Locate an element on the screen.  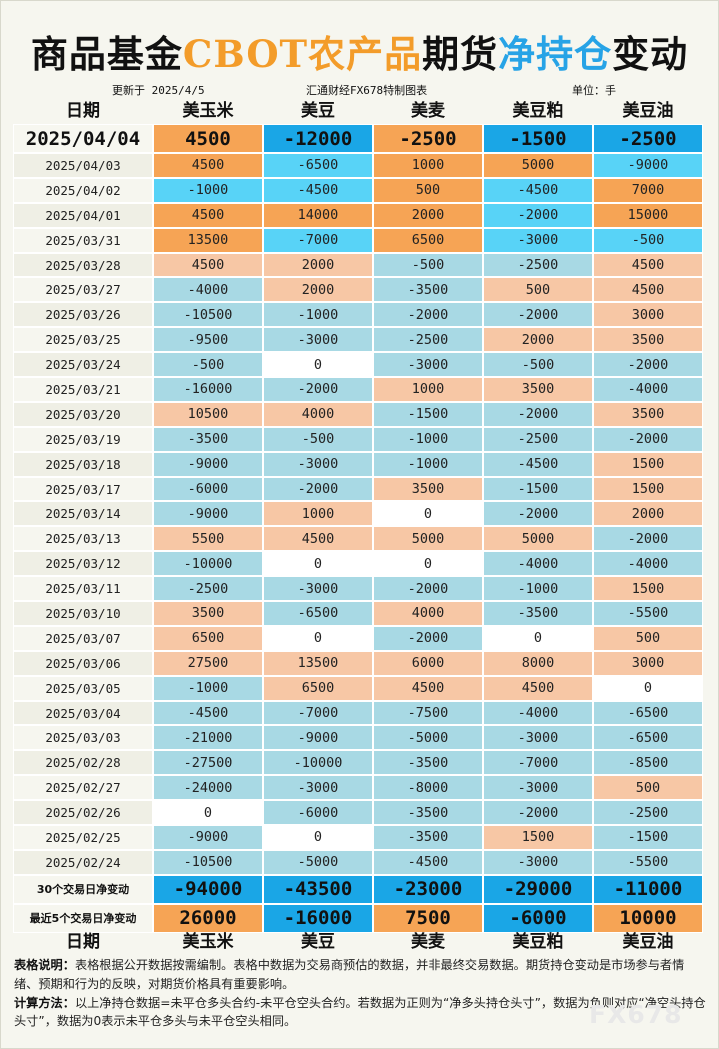
row-date: 2025/03/13 is located at coordinates (83, 539).